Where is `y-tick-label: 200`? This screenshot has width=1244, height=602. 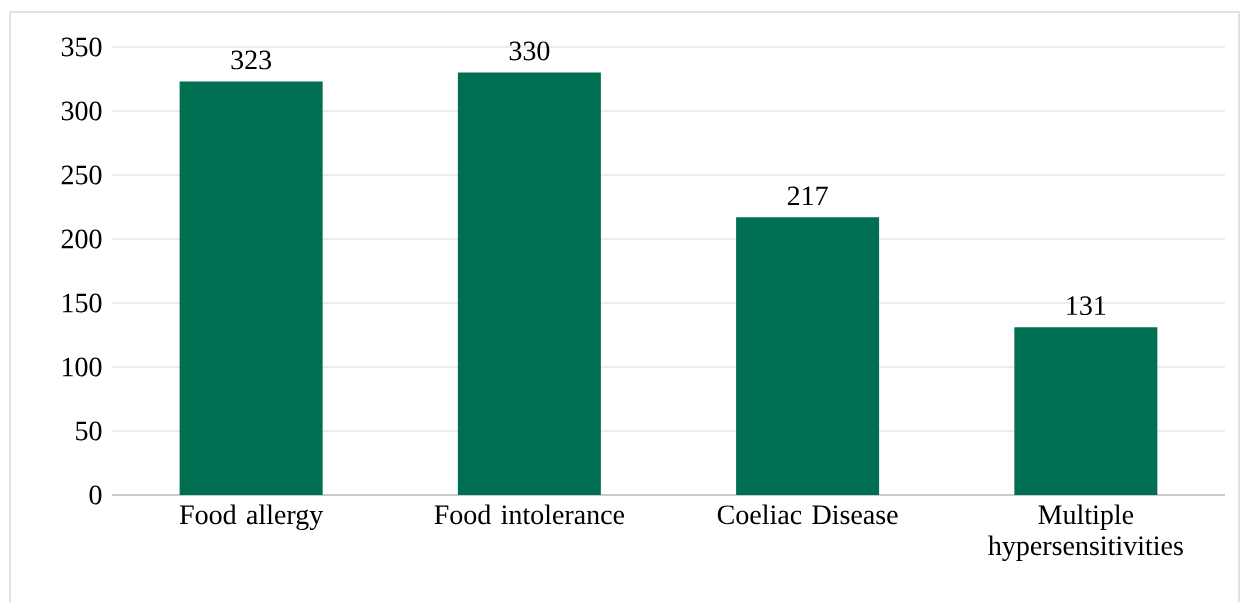
y-tick-label: 200 is located at coordinates (81, 239).